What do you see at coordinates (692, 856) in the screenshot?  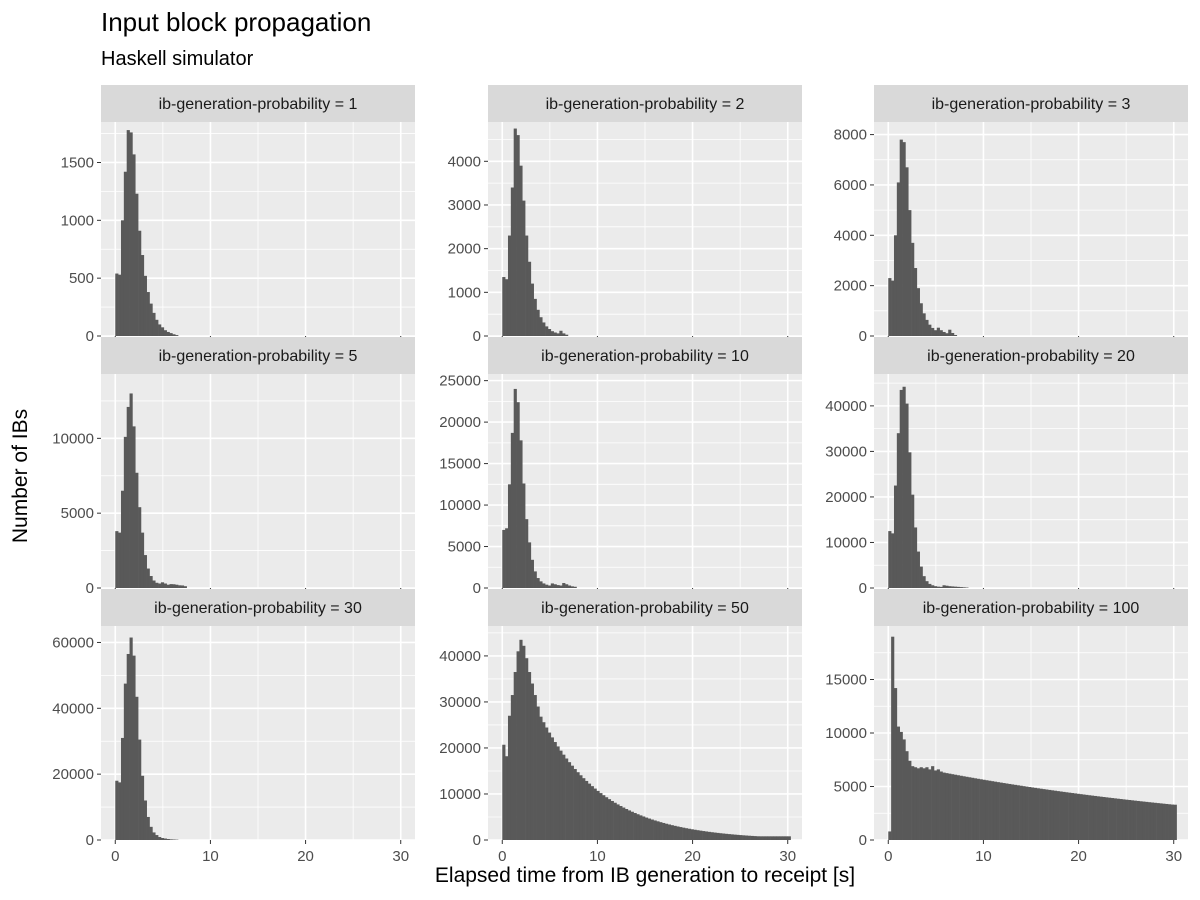 I see `x-tick-label: 20` at bounding box center [692, 856].